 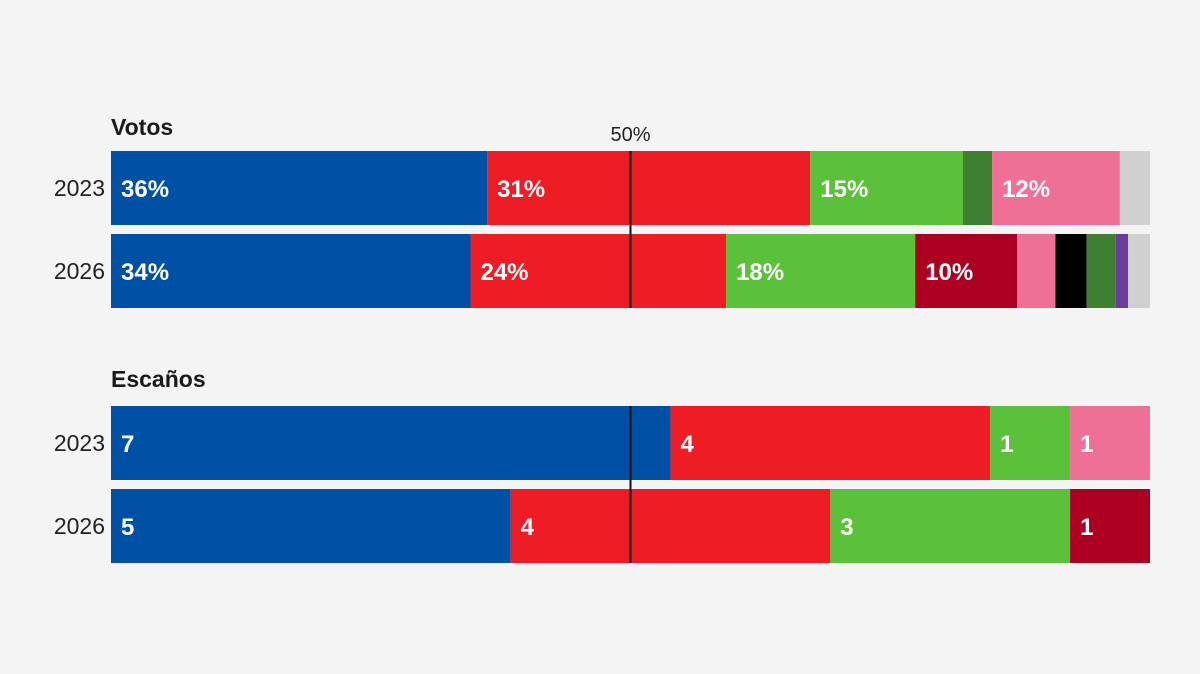 I want to click on bar-row-2023: 2023 7 4 1 1, so click(x=602, y=443).